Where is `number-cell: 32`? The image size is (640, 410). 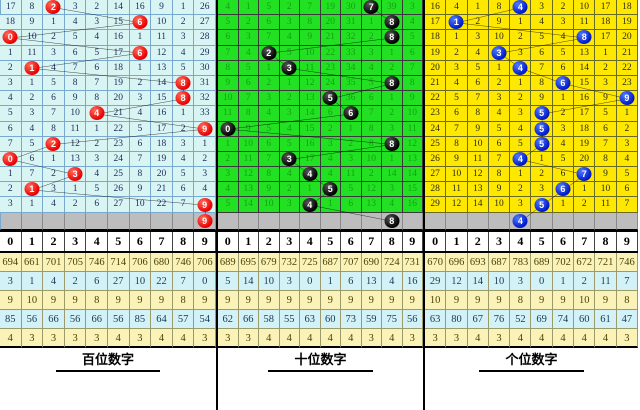 number-cell: 32 is located at coordinates (205, 99).